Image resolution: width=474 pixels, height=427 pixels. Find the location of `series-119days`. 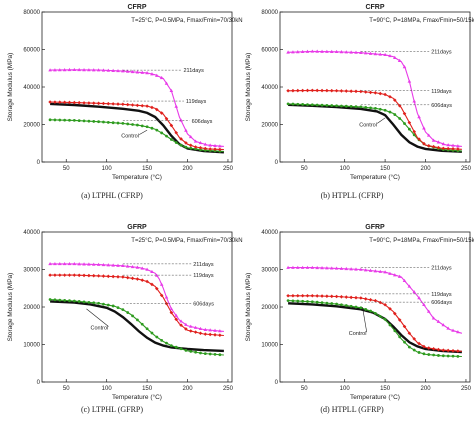

series-119days is located at coordinates (374, 119).